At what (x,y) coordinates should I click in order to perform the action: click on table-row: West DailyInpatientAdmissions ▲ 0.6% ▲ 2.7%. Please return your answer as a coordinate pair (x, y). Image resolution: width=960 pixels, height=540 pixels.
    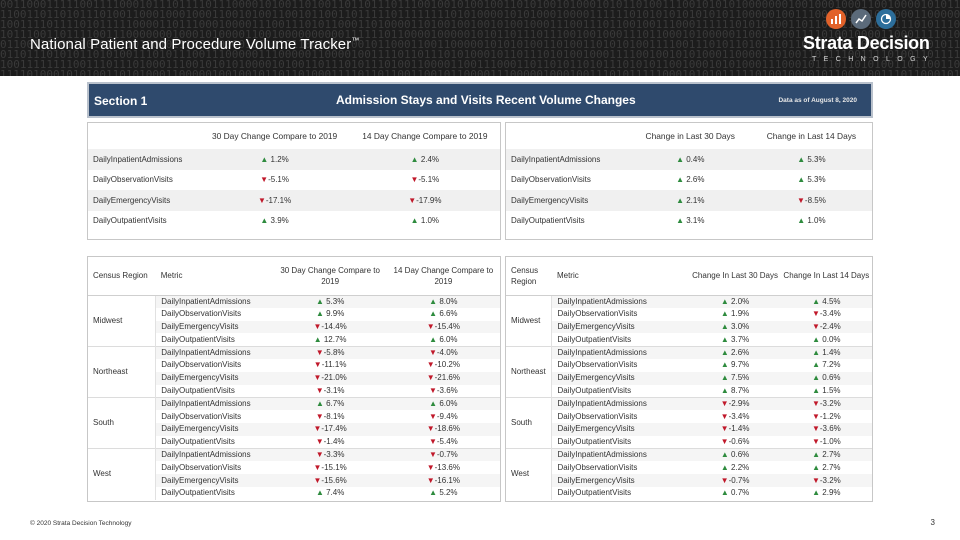
    Looking at the image, I should click on (689, 474).